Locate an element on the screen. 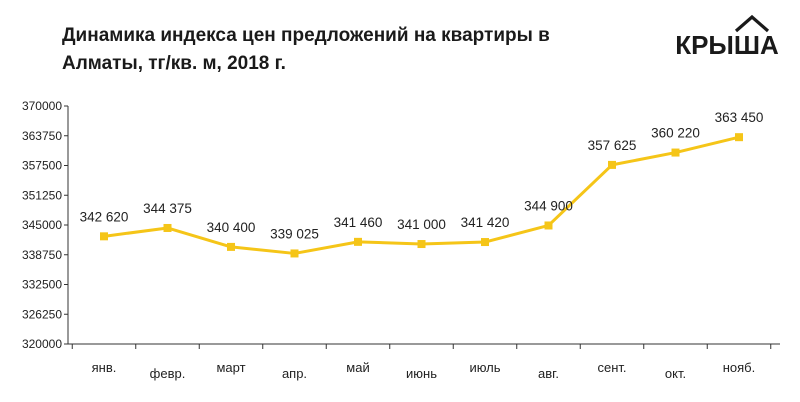 This screenshot has height=402, width=800. krysha-logo: КРЫША is located at coordinates (727, 36).